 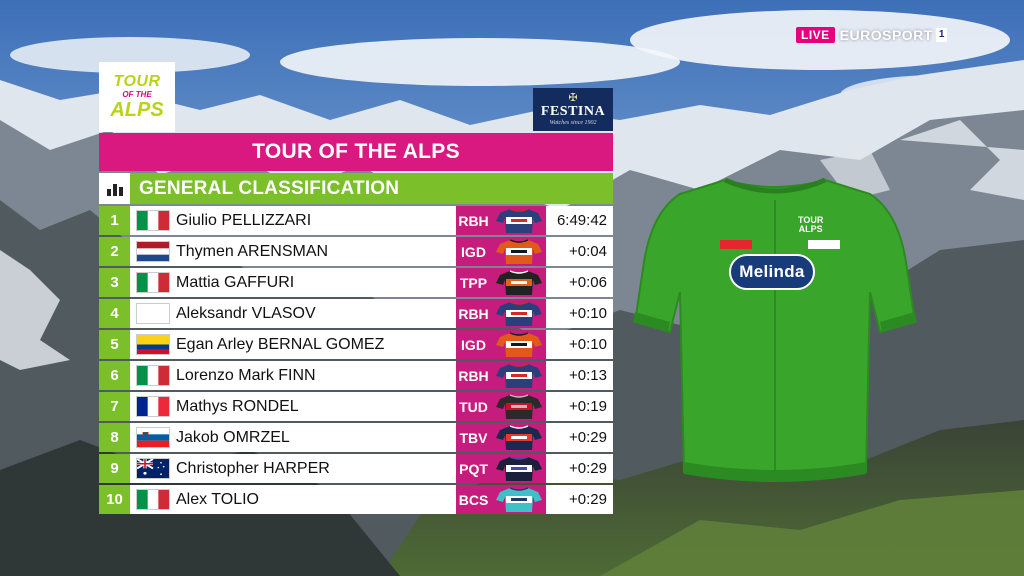 What do you see at coordinates (244, 220) in the screenshot?
I see `rider-name: Giulio PELLIZZARI` at bounding box center [244, 220].